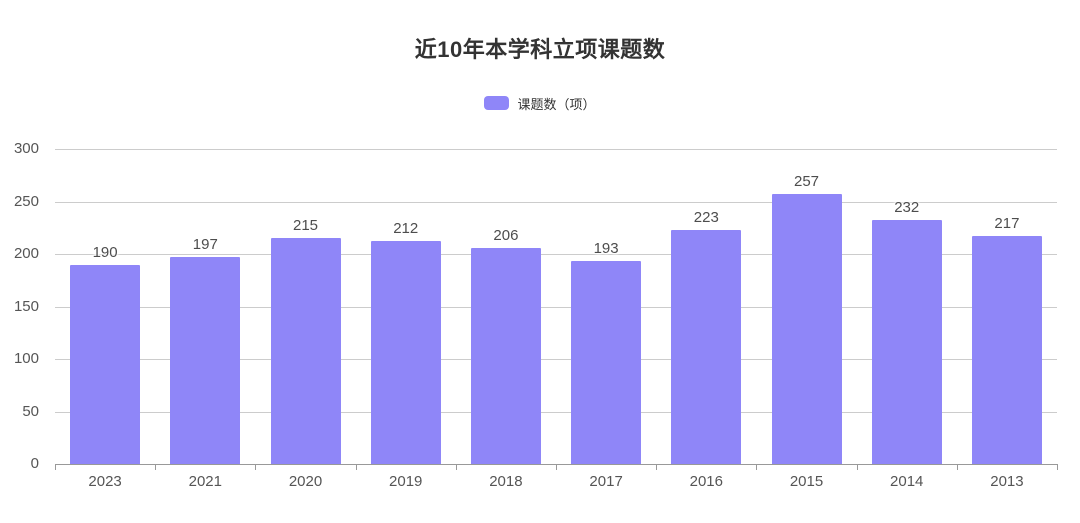 This screenshot has width=1080, height=523. What do you see at coordinates (907, 208) in the screenshot?
I see `bar-value-label: 232` at bounding box center [907, 208].